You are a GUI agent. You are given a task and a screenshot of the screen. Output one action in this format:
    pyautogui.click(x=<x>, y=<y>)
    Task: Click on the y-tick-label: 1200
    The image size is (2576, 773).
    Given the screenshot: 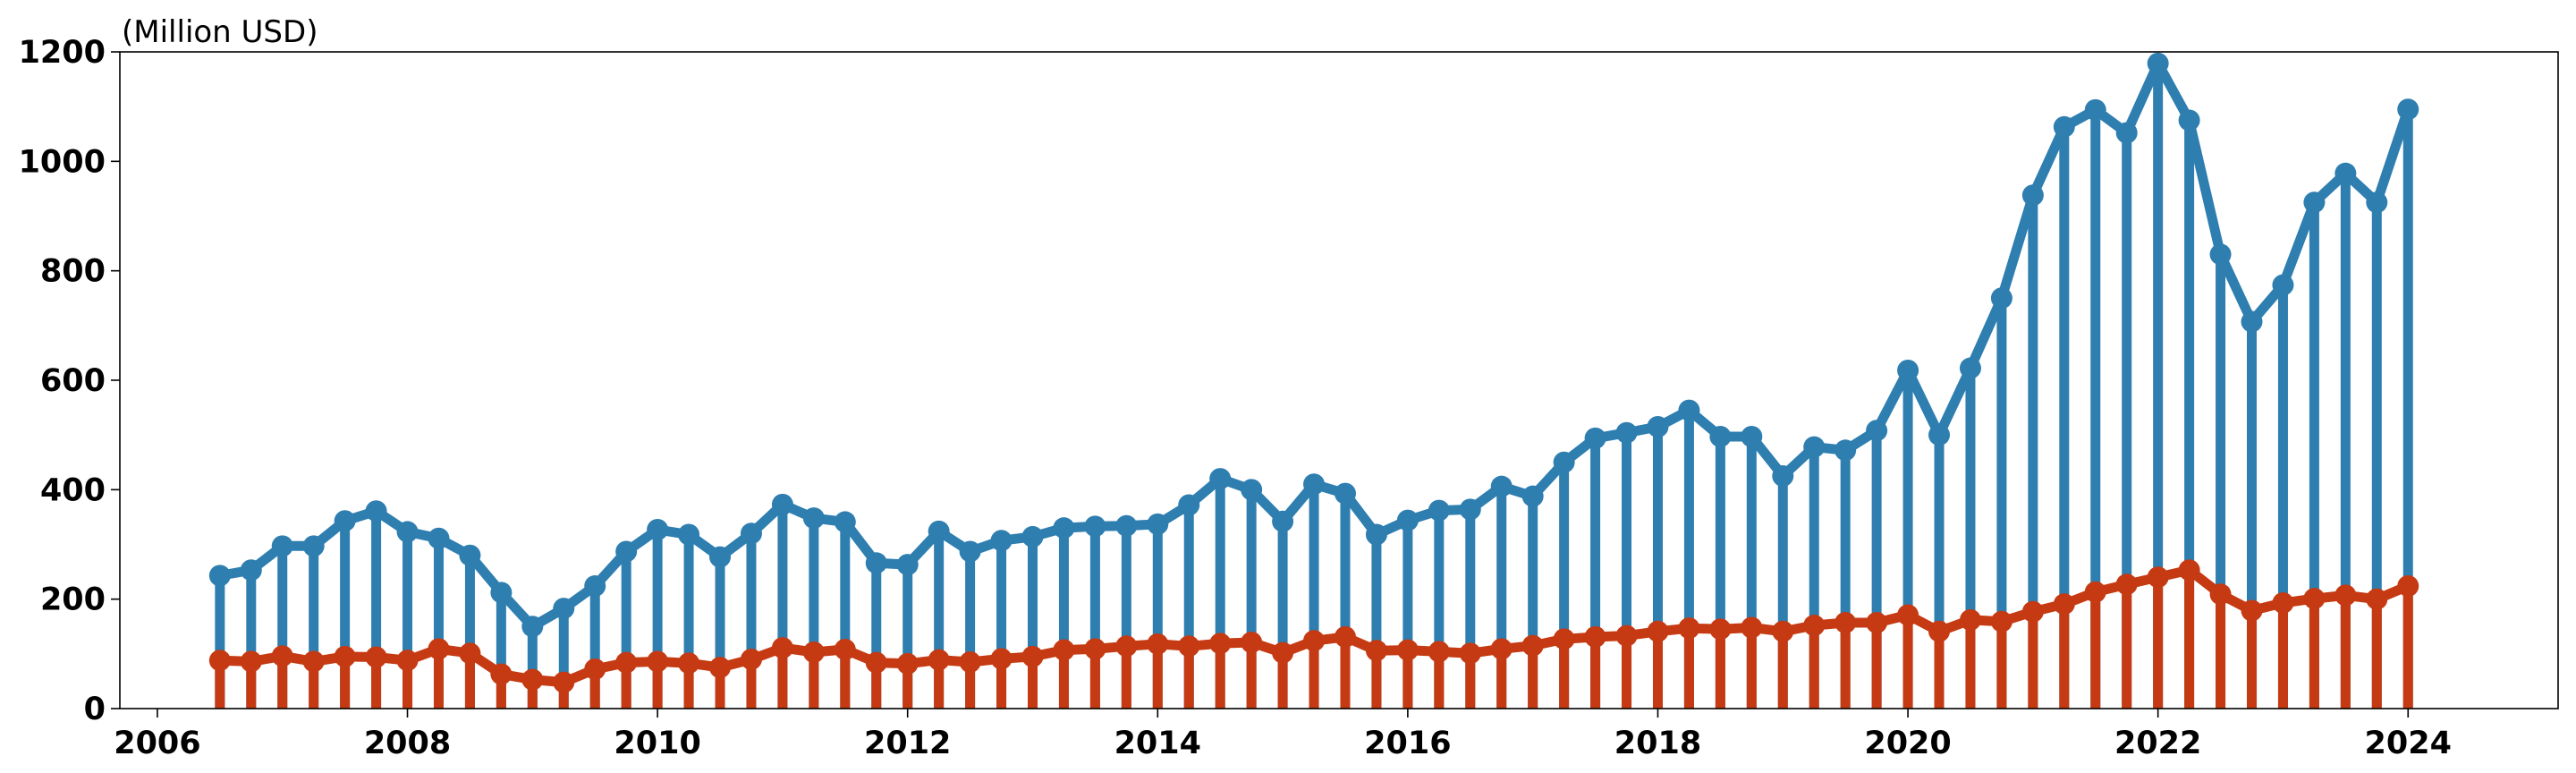 What is the action you would take?
    pyautogui.click(x=62, y=53)
    